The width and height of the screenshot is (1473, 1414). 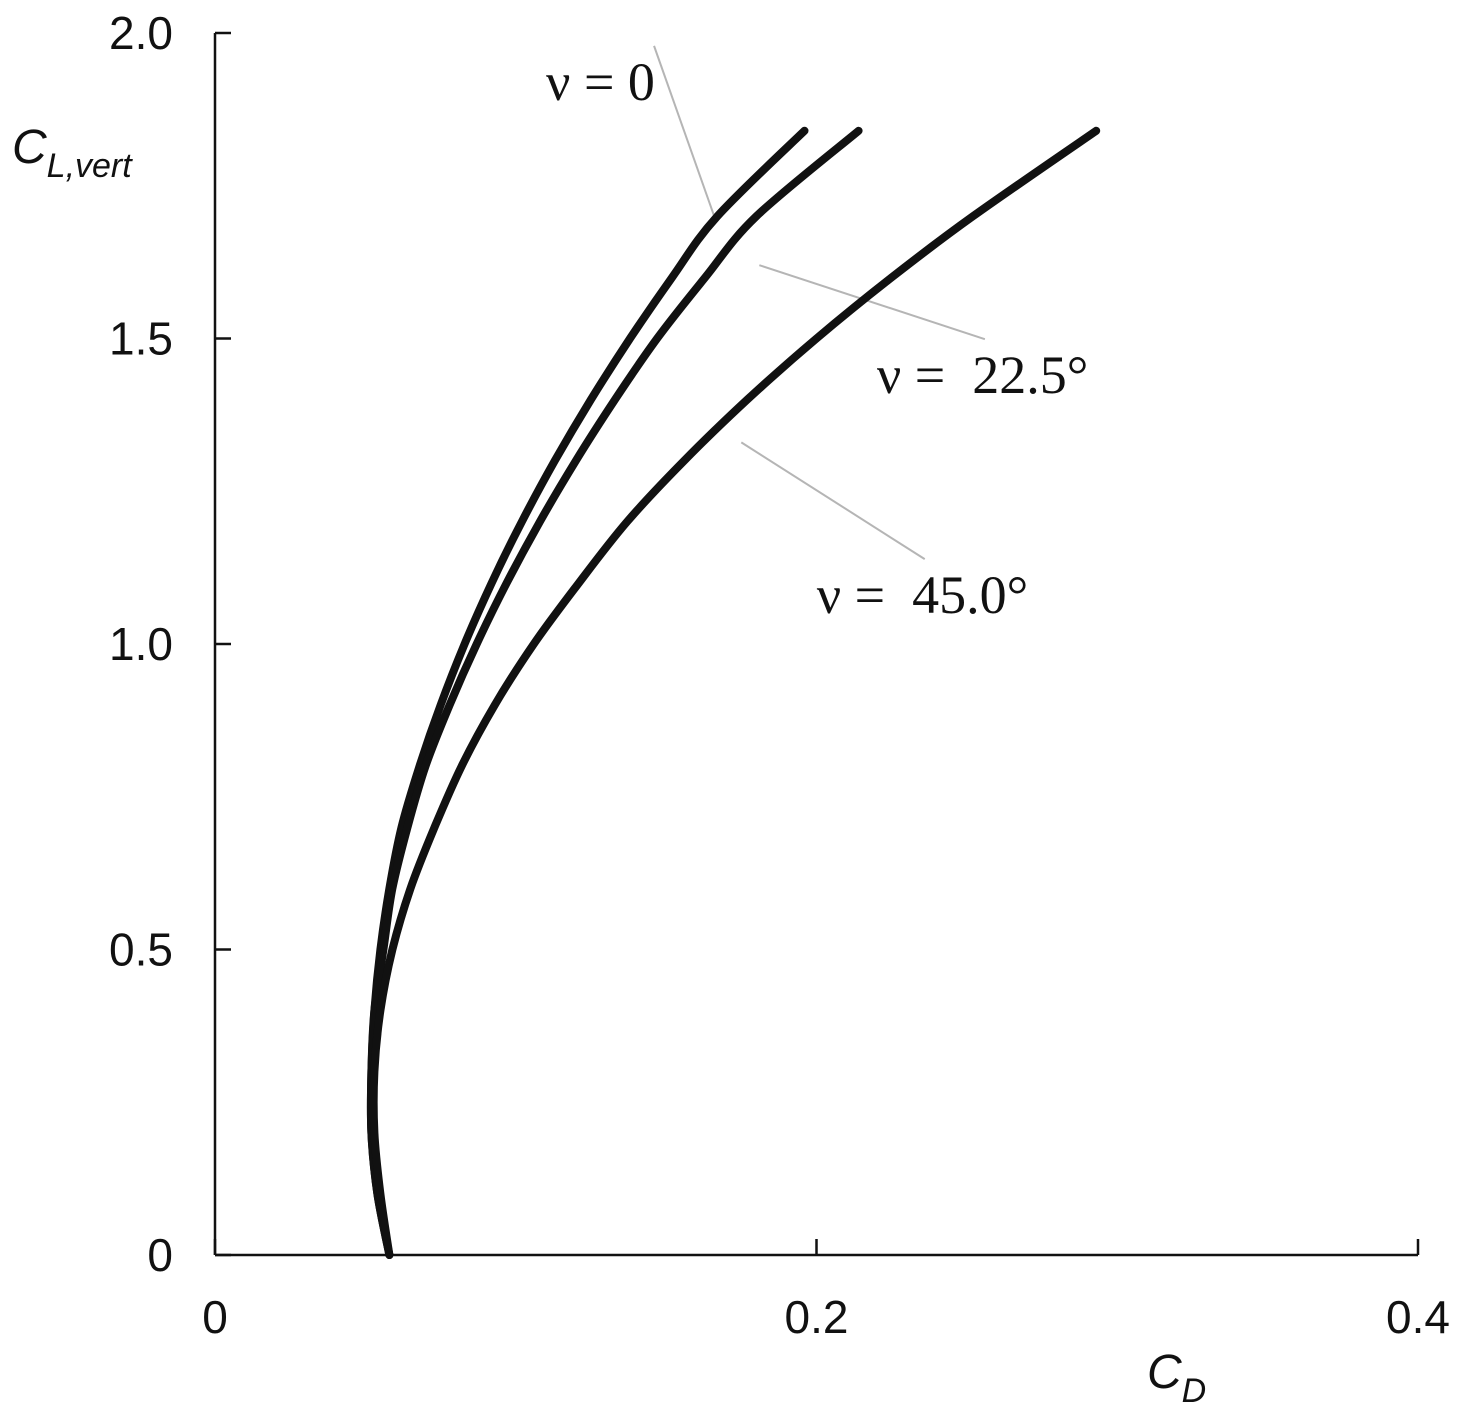 I want to click on annotation-leaders, so click(x=819, y=302).